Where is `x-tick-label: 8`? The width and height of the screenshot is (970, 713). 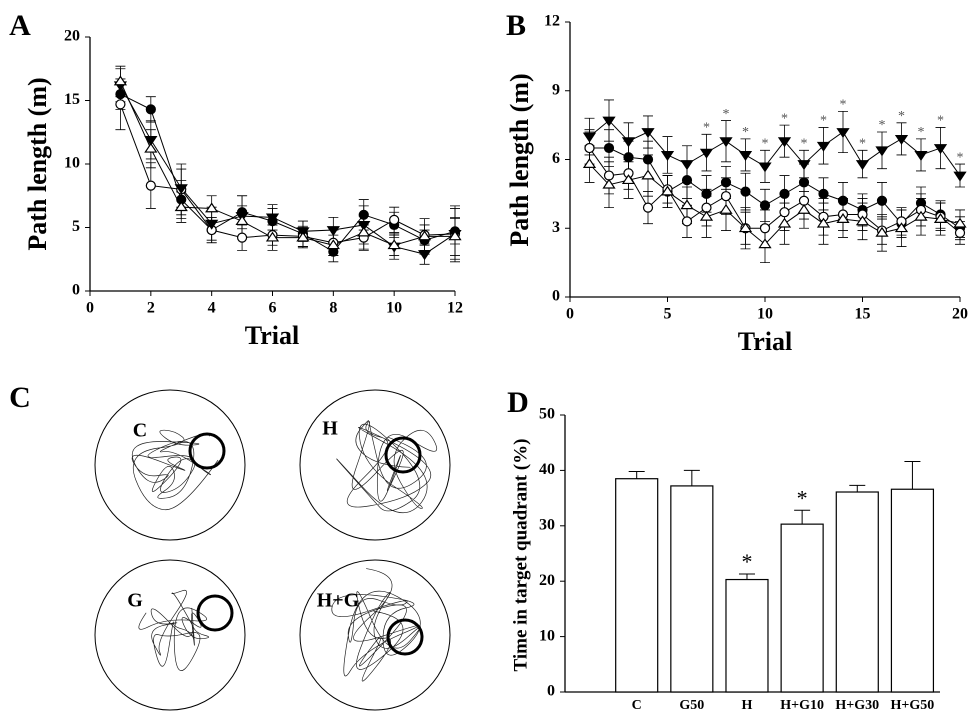
x-tick-label: 8 is located at coordinates (333, 308).